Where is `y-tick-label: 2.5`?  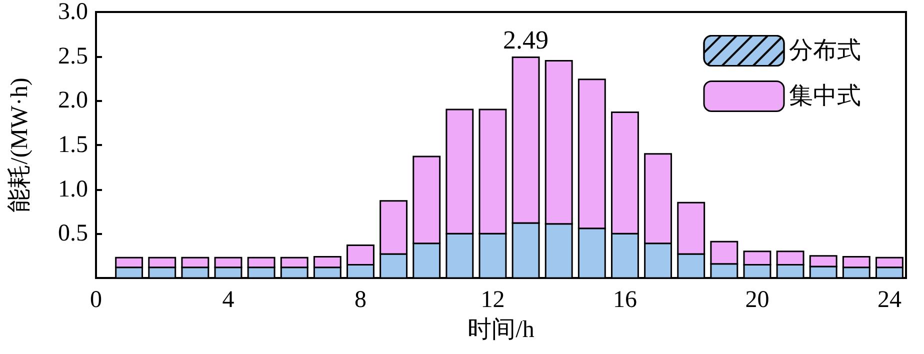
y-tick-label: 2.5 is located at coordinates (73, 56).